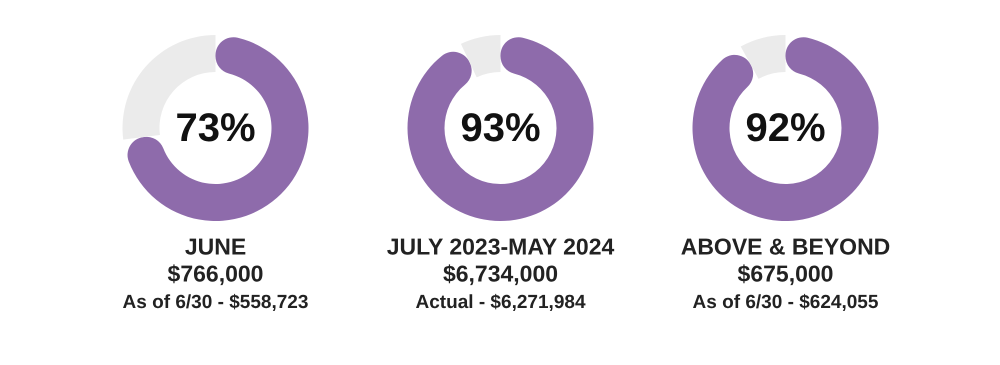 The image size is (1000, 365). Describe the element at coordinates (785, 302) in the screenshot. I see `text: As of 6/30 - $624,055` at that location.